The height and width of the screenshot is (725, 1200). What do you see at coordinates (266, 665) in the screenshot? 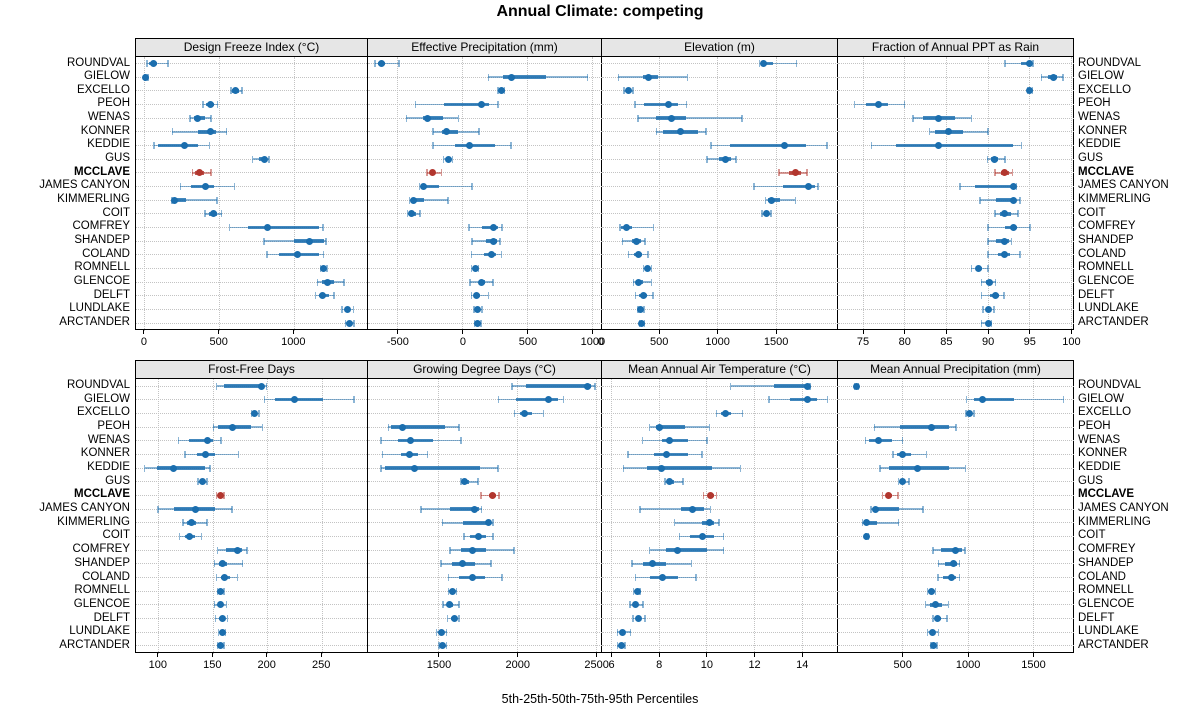
I see `x-tick-label: 200` at bounding box center [266, 665].